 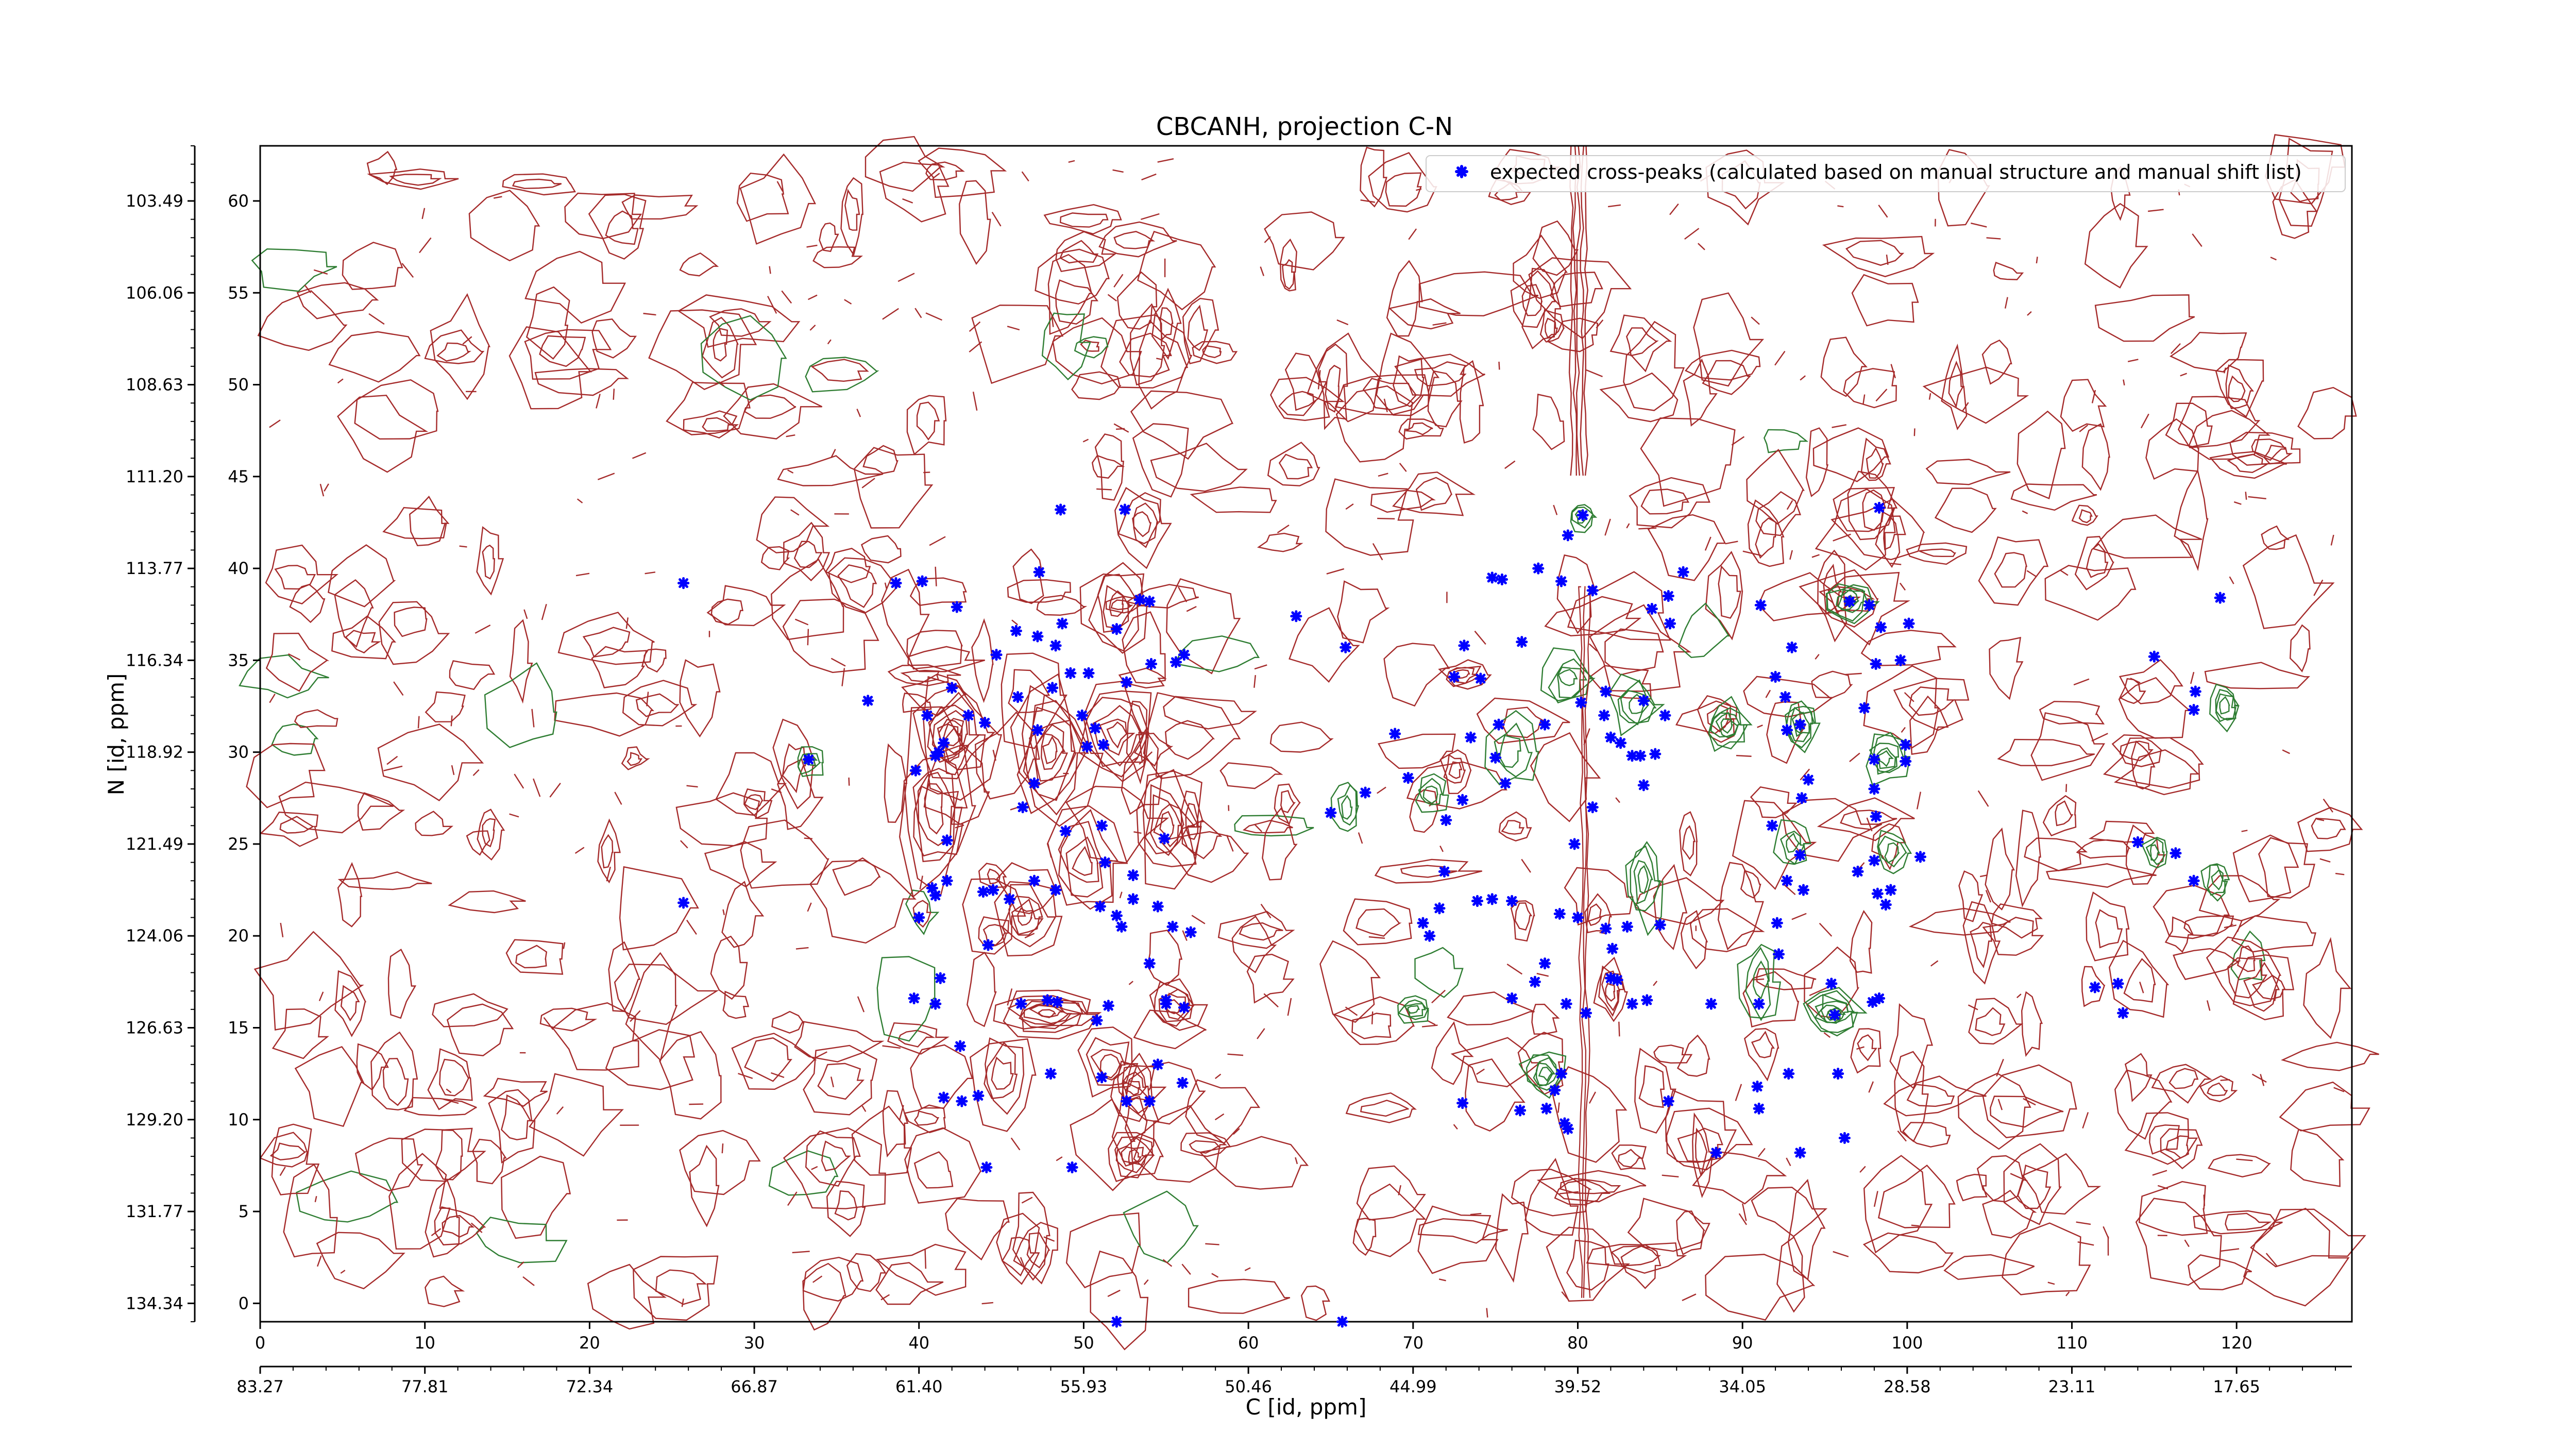 I want to click on x-ppm-tick-label: 72.34, so click(x=590, y=1386).